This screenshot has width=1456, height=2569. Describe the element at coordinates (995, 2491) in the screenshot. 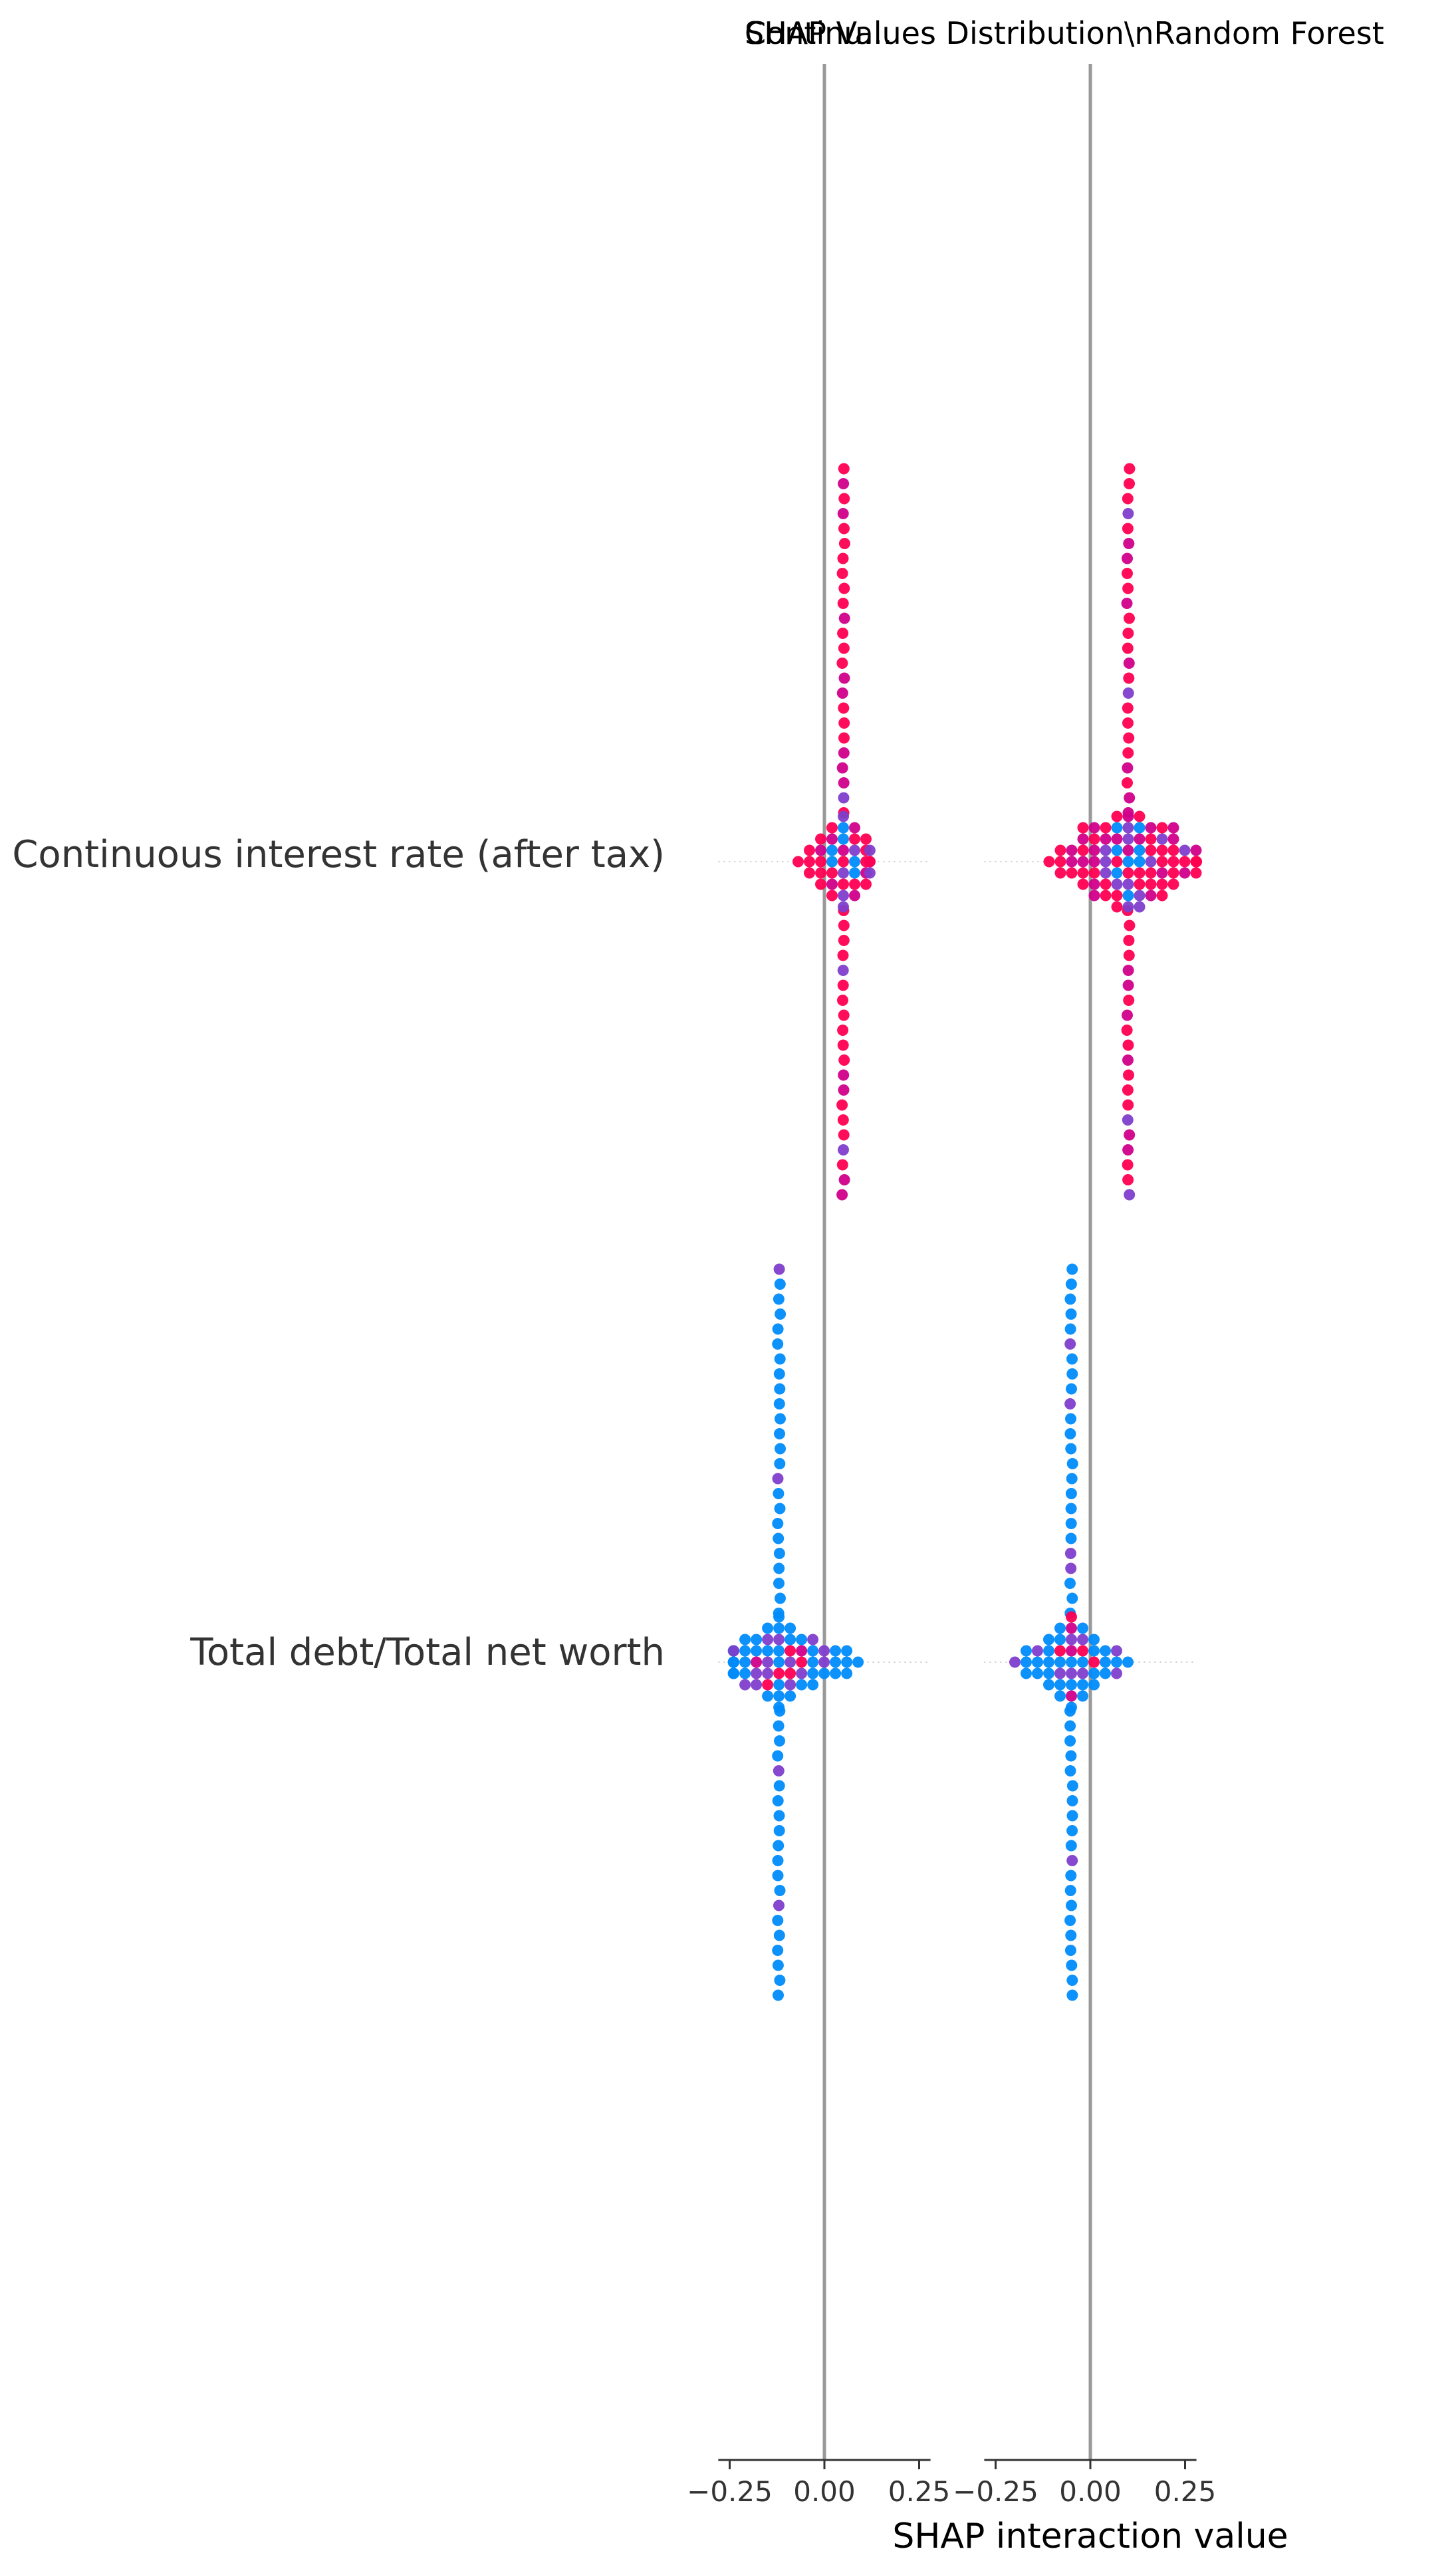

I see `x-tick-label: −0.25` at that location.